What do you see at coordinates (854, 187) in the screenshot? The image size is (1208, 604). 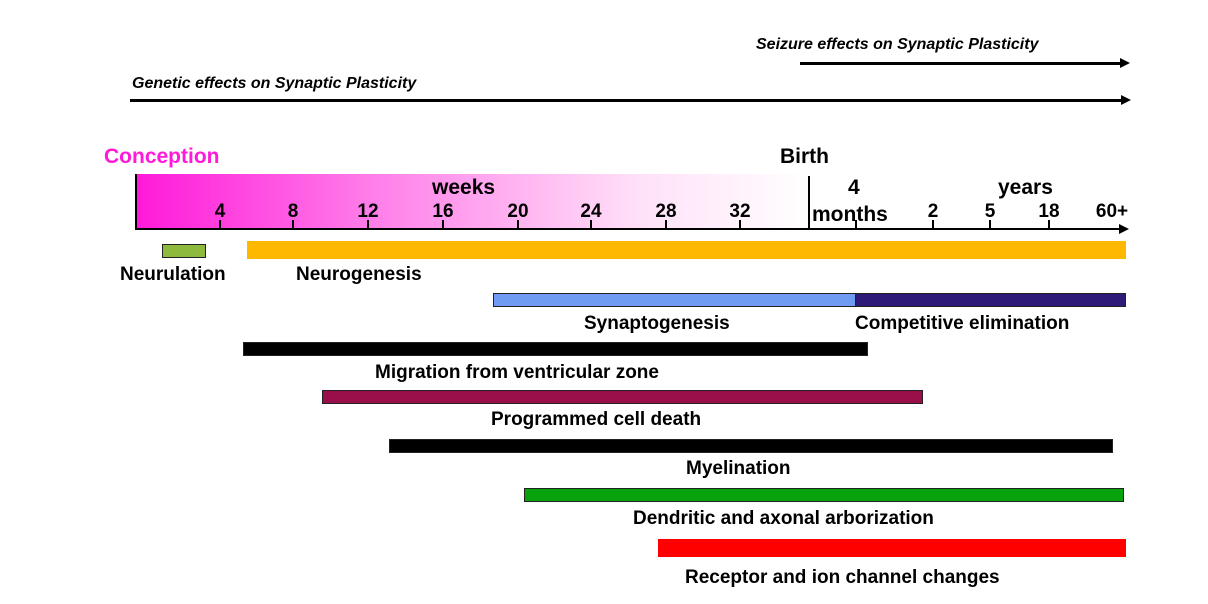 I see `months-number: 4` at bounding box center [854, 187].